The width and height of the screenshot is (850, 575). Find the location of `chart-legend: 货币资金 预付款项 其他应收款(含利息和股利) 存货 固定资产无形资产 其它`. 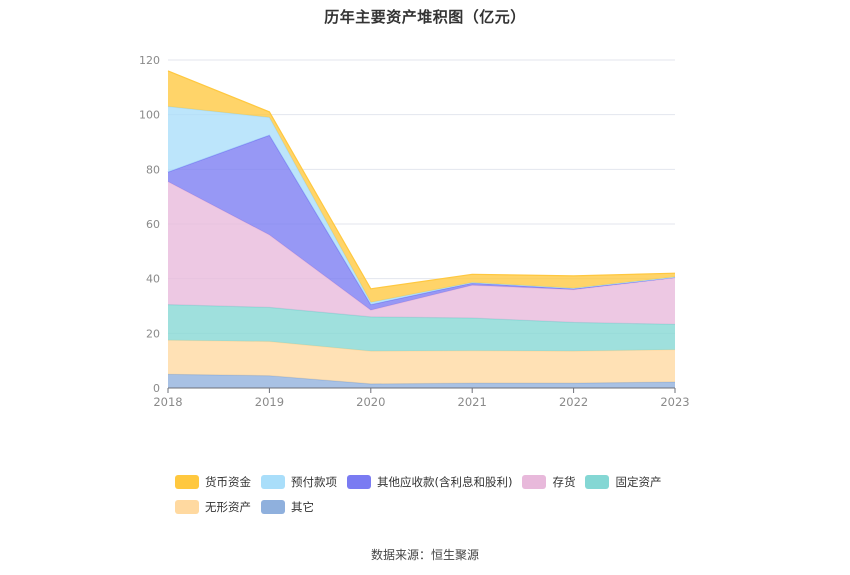

chart-legend: 货币资金 预付款项 其他应收款(含利息和股利) 存货 固定资产无形资产 其它 is located at coordinates (435, 494).